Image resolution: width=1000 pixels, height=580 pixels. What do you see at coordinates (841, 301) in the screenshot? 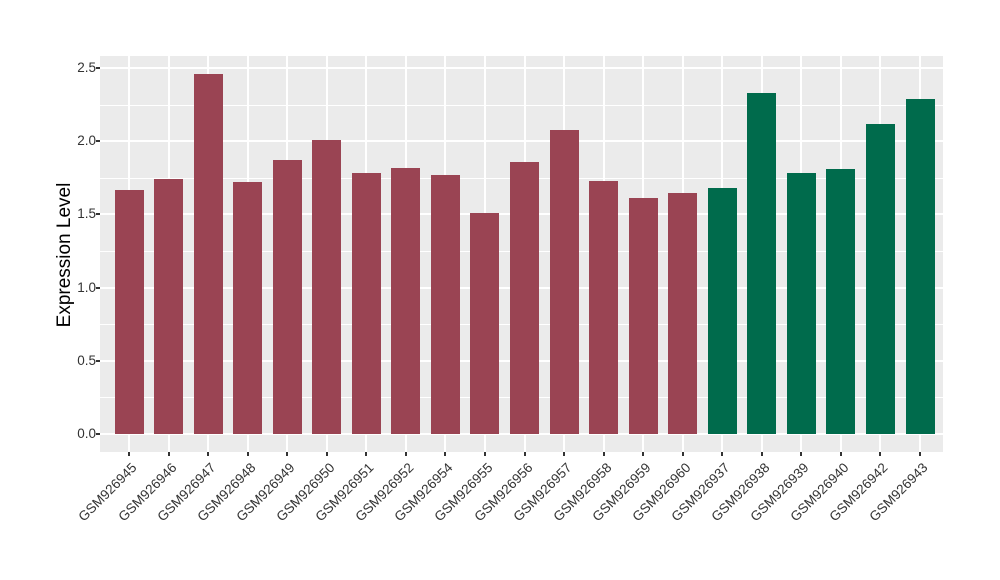
I see `bar-GSM926940` at bounding box center [841, 301].